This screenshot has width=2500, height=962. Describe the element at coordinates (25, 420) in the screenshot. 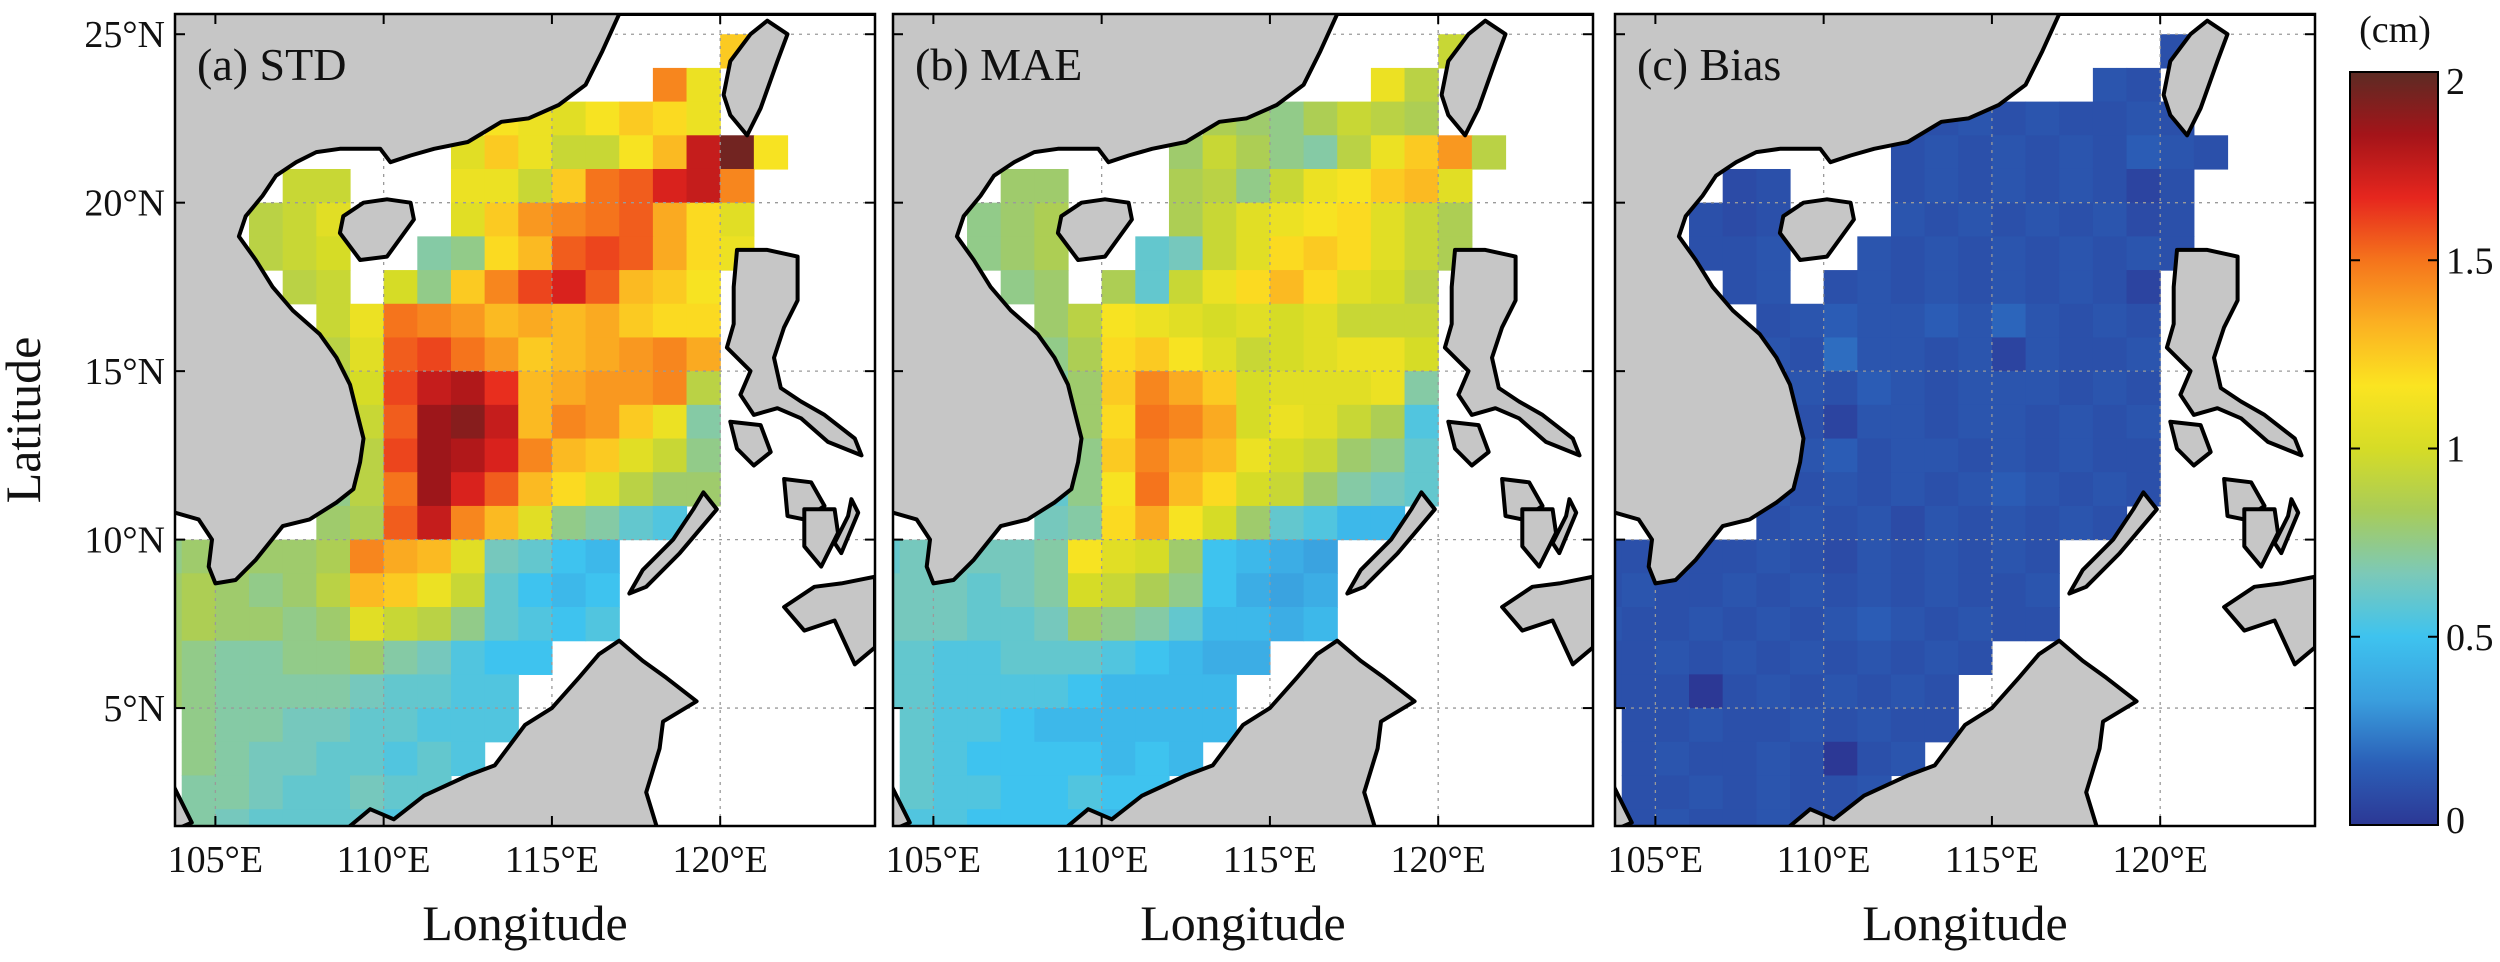

I see `y-axis-title: Latitude` at that location.